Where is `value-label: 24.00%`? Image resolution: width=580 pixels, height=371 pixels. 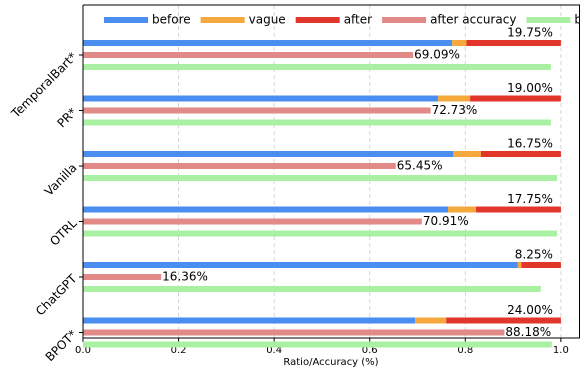 value-label: 24.00% is located at coordinates (530, 310).